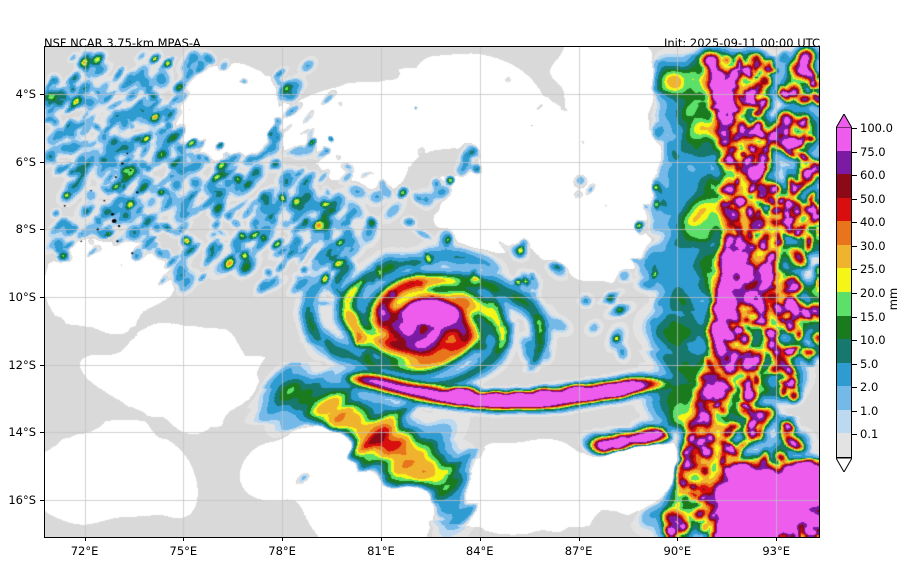  Describe the element at coordinates (776, 551) in the screenshot. I see `x-axis-label: 93°E` at that location.